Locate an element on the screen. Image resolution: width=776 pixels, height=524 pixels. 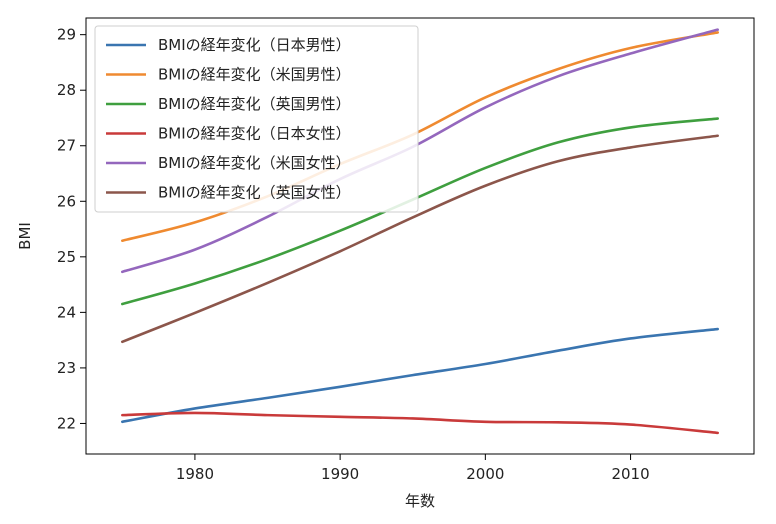
y-tick-label: 27 is located at coordinates (66, 146).